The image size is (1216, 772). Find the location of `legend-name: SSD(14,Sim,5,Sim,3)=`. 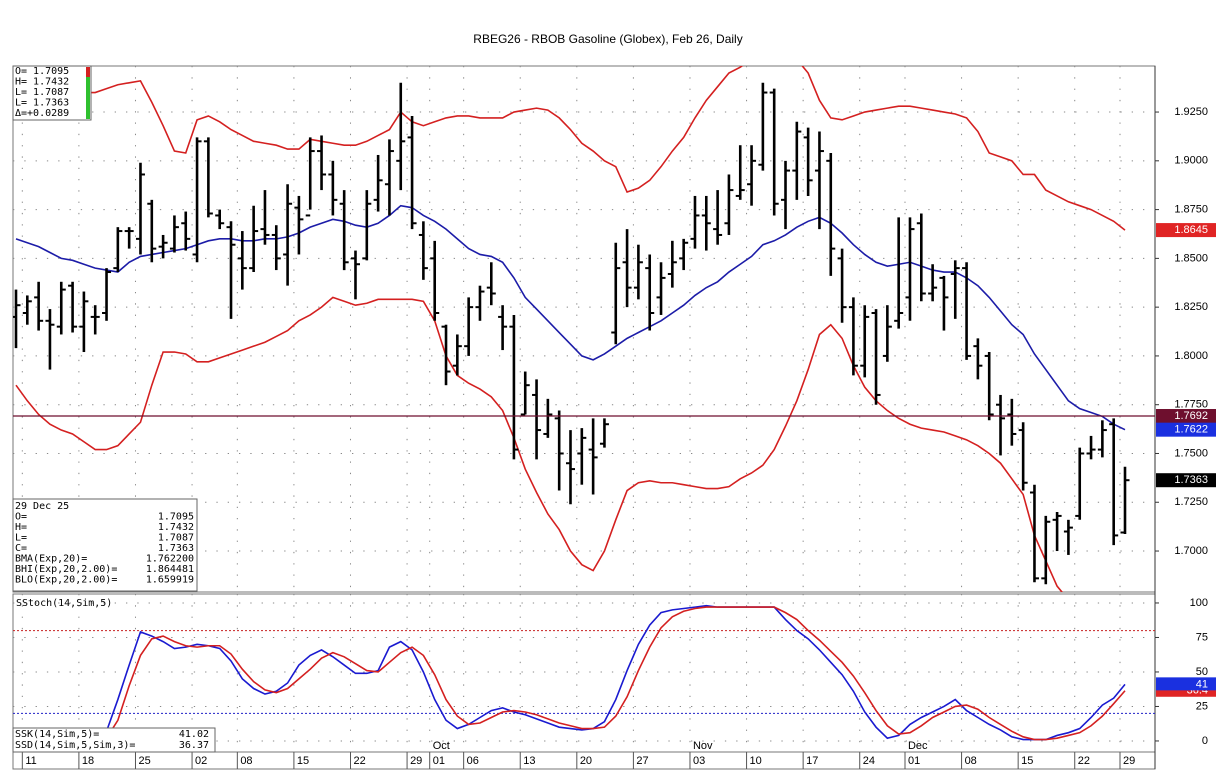

legend-name: SSD(14,Sim,5,Sim,3)= is located at coordinates (75, 745).